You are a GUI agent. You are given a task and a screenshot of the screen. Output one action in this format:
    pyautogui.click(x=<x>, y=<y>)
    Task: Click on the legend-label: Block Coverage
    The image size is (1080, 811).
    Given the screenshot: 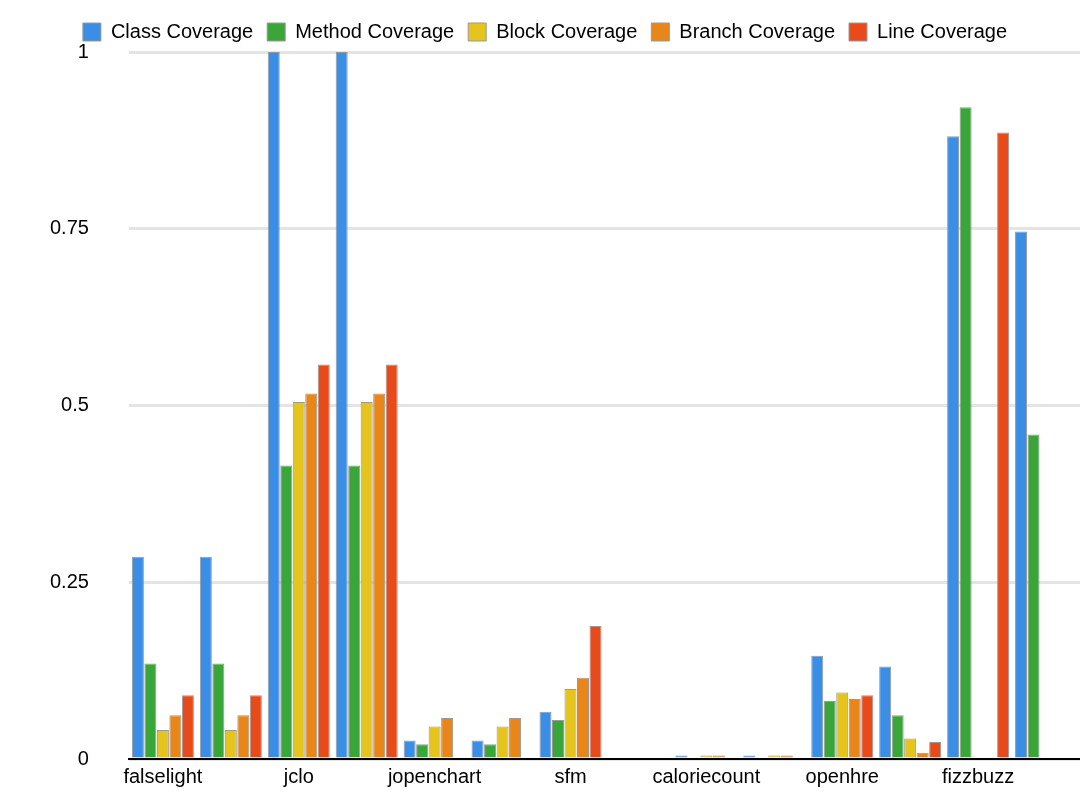 What is the action you would take?
    pyautogui.click(x=567, y=30)
    